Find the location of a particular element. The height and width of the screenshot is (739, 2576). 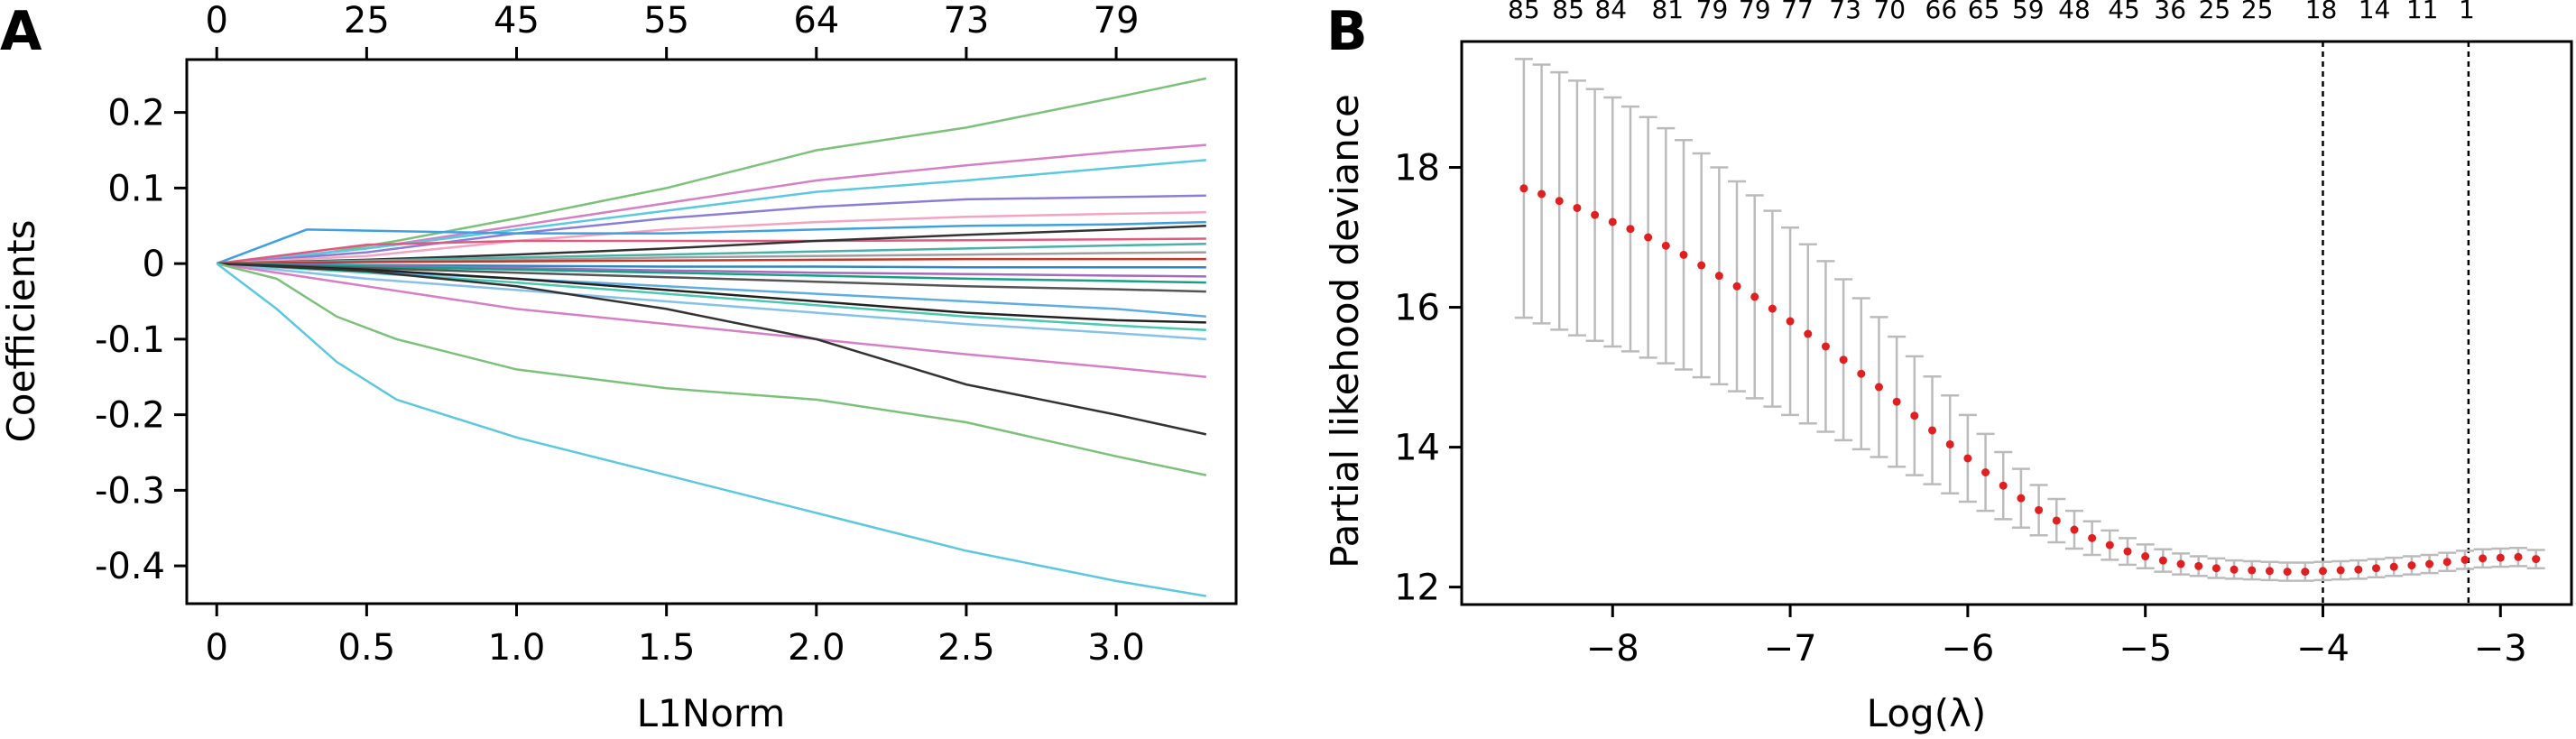

top-count-label: 85 is located at coordinates (1568, 12).